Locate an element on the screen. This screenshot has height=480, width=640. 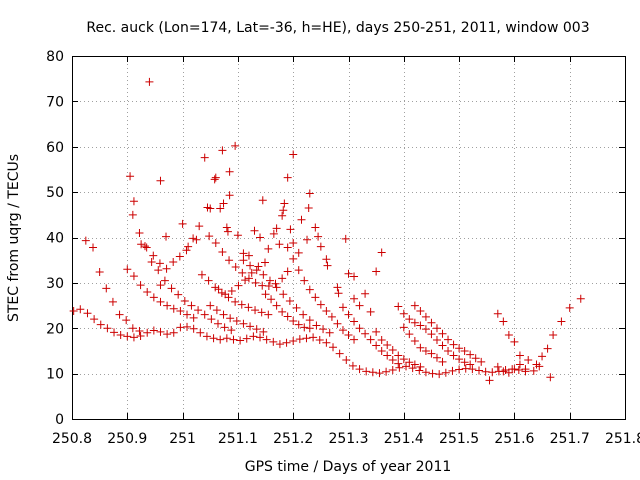
y-tick-label: 20 is located at coordinates (55, 329).